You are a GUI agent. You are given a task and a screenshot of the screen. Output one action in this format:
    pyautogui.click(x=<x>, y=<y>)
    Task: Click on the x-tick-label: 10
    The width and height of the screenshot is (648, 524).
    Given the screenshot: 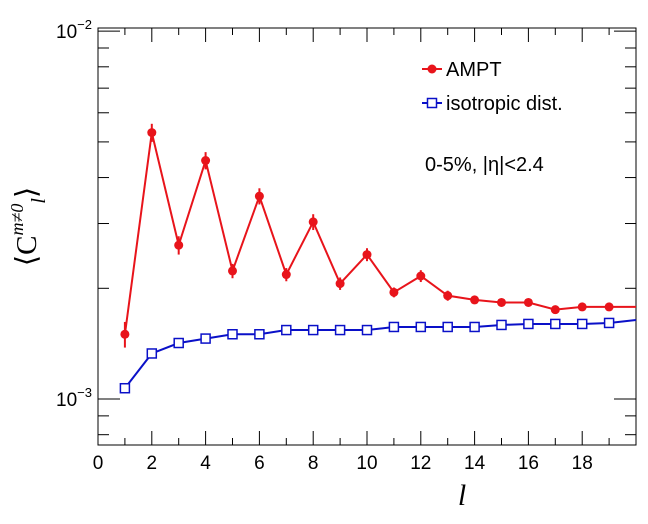 What is the action you would take?
    pyautogui.click(x=366, y=463)
    